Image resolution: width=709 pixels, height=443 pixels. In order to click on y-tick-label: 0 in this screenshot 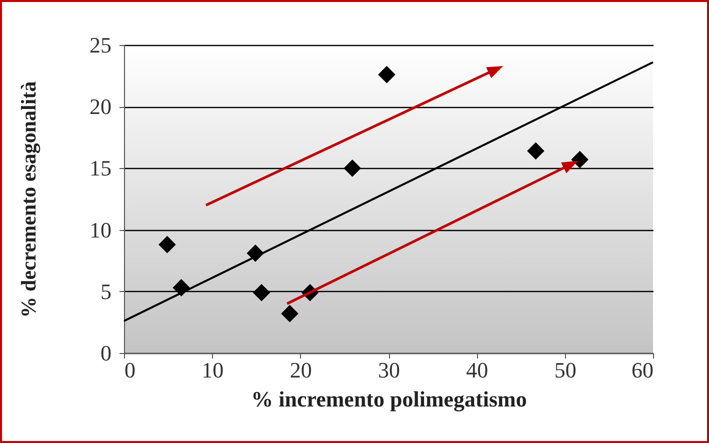, I will do `click(106, 353)`.